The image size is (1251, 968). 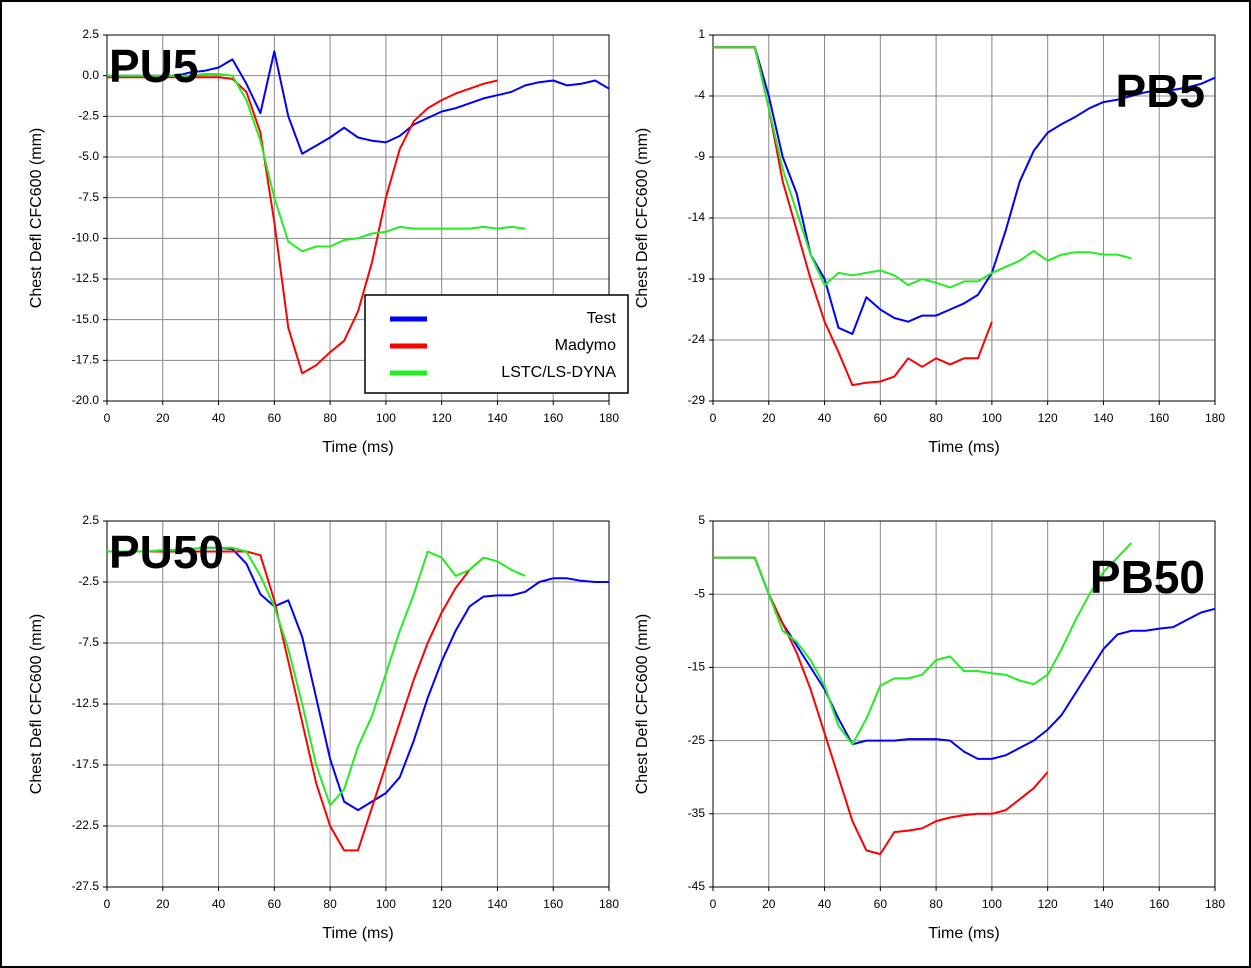 I want to click on chart-title: PU50, so click(x=166, y=552).